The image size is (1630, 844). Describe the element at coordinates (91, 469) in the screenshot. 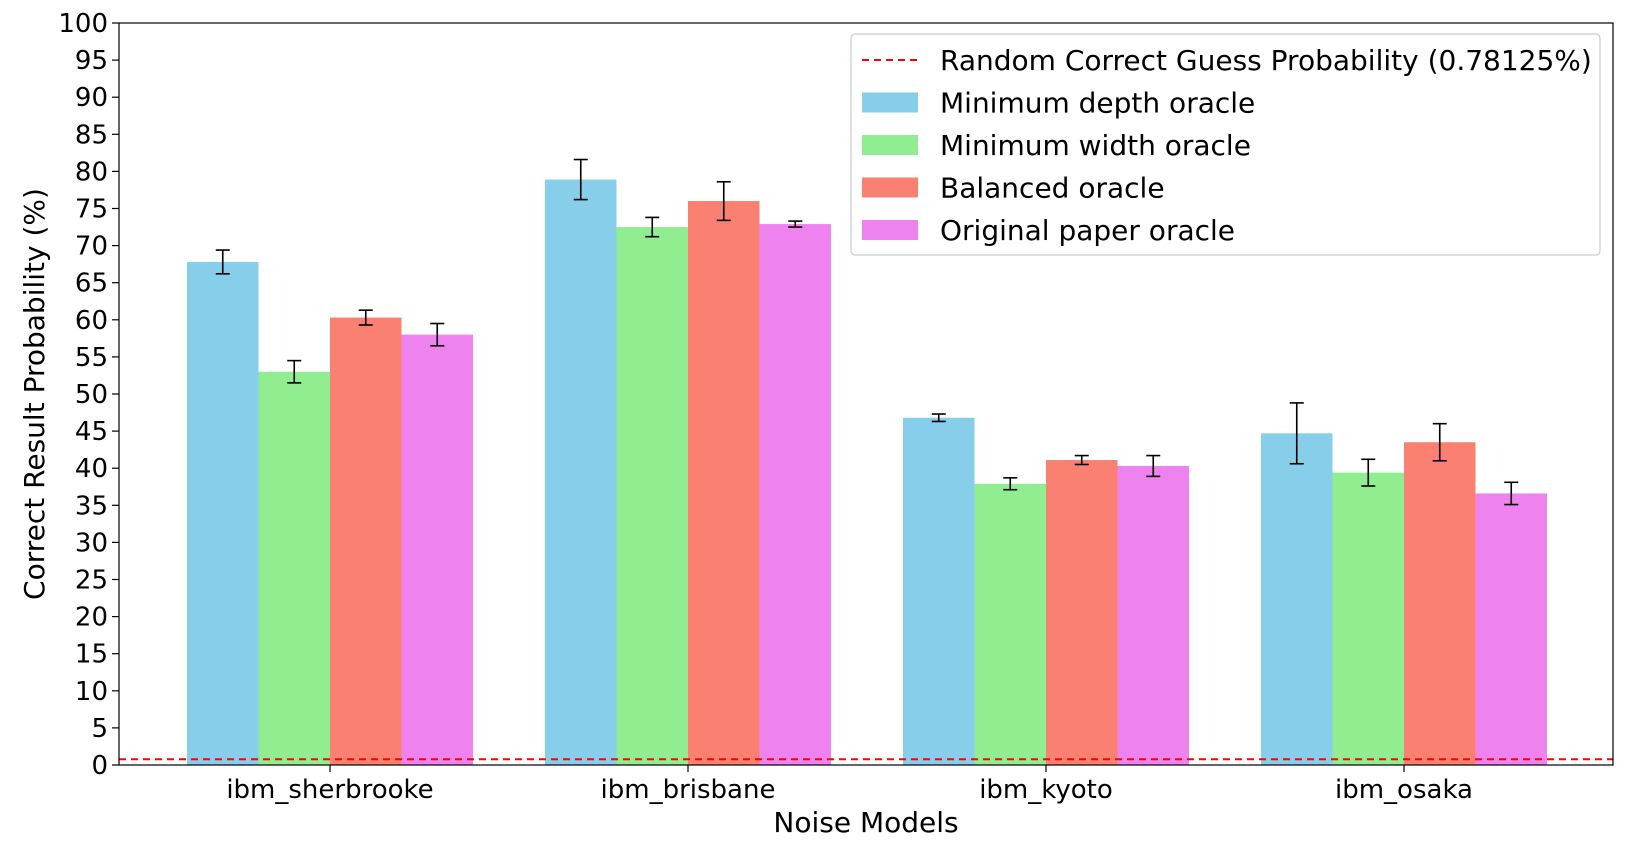

I see `y-tick-label-40: 40` at that location.